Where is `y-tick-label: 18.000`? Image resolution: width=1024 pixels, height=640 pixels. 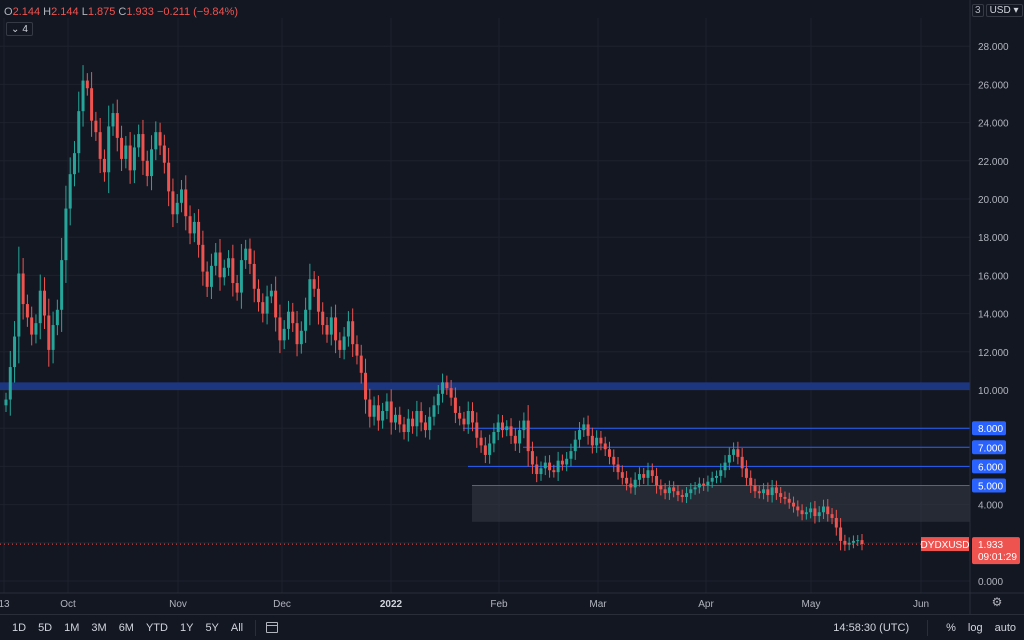 y-tick-label: 18.000 is located at coordinates (993, 238).